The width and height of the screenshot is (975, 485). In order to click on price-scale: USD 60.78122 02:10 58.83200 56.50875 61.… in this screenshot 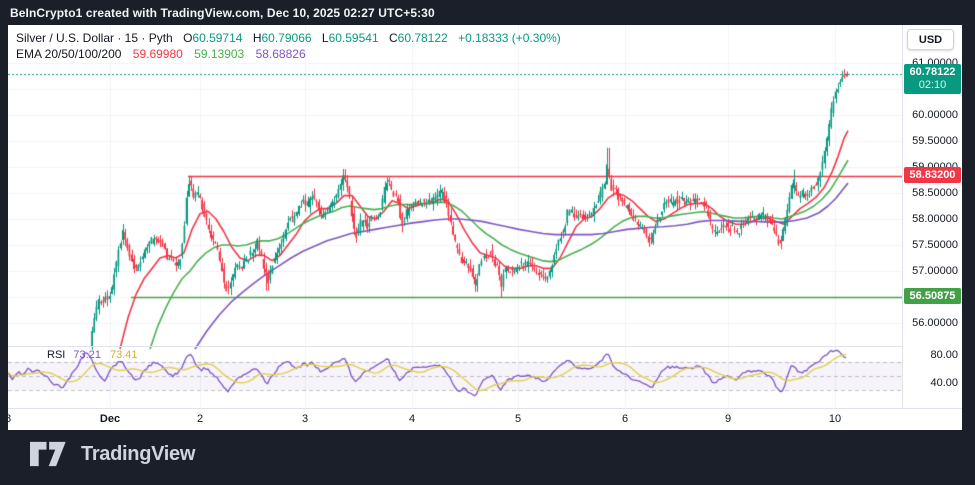, I will do `click(932, 216)`.